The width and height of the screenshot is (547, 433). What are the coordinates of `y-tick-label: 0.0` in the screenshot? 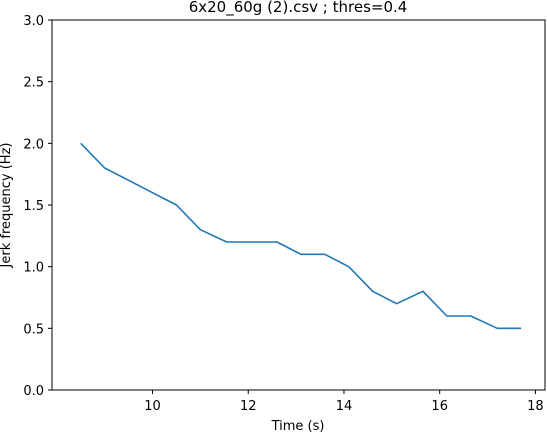 It's located at (33, 391).